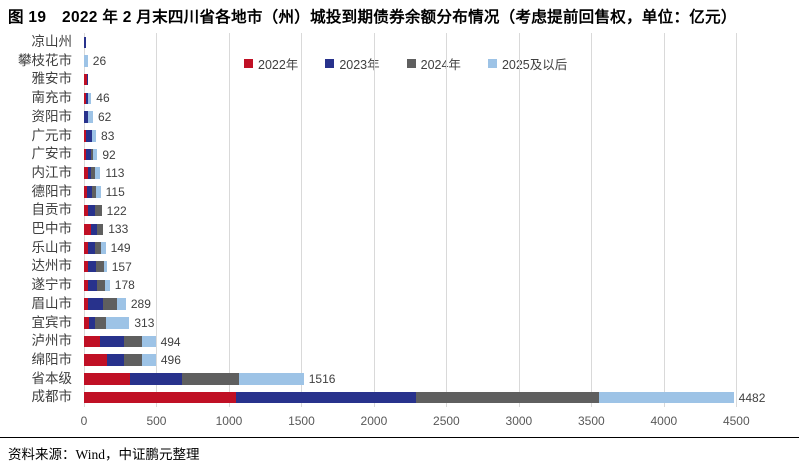  I want to click on bar-row: 83, so click(99, 136).